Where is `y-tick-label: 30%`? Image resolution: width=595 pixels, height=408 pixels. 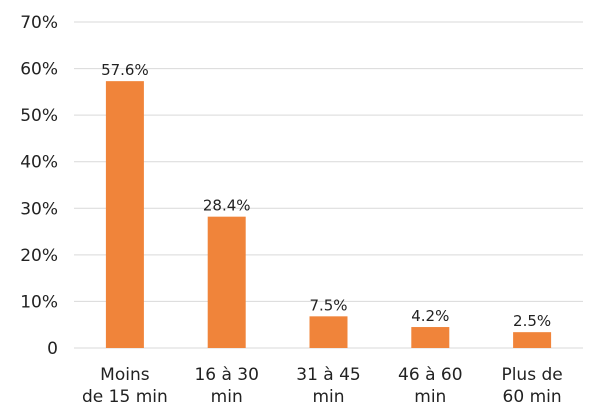
y-tick-label: 30% is located at coordinates (39, 209).